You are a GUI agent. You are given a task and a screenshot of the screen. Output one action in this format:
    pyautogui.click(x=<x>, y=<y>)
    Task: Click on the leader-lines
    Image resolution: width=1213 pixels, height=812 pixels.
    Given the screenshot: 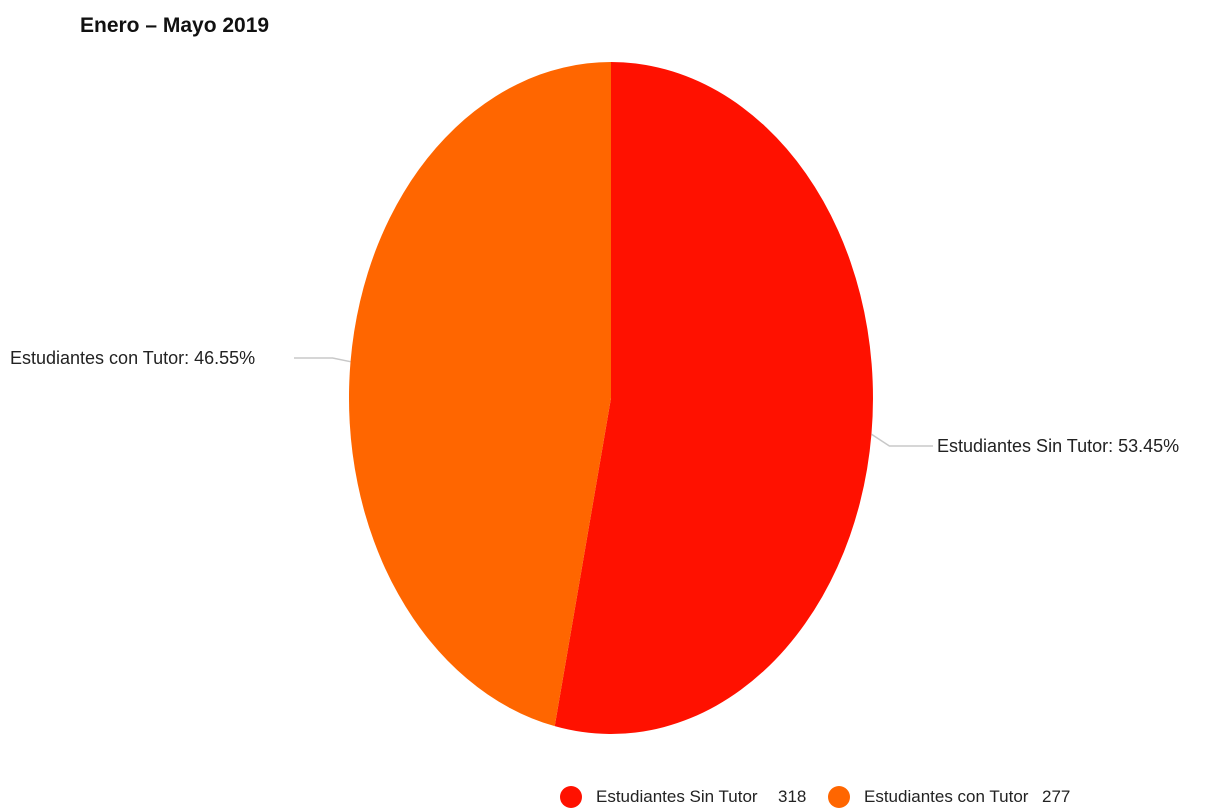 What is the action you would take?
    pyautogui.click(x=613, y=402)
    